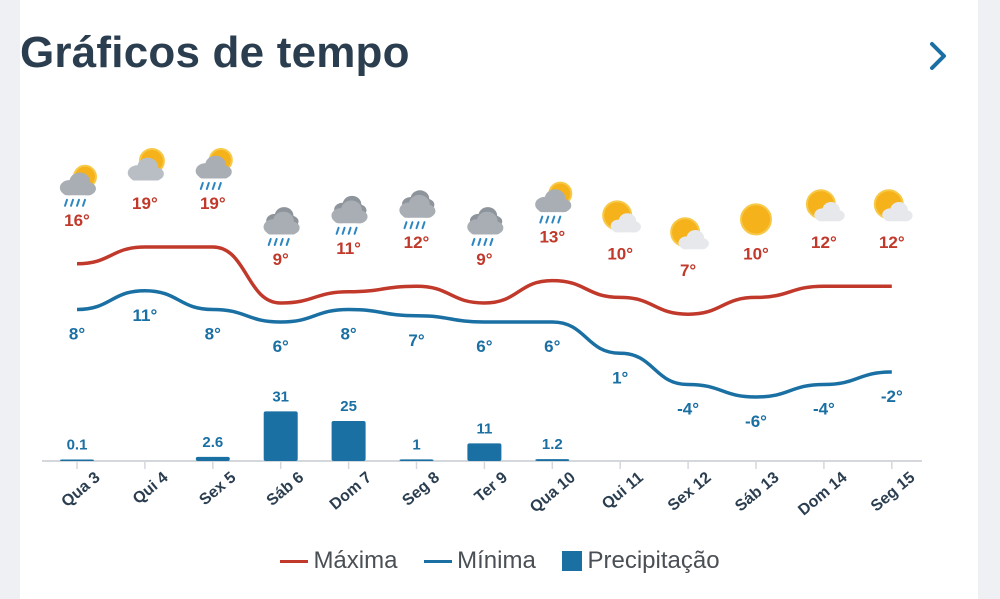 The width and height of the screenshot is (1000, 599). I want to click on x-tick-label: Seg 15, so click(893, 492).